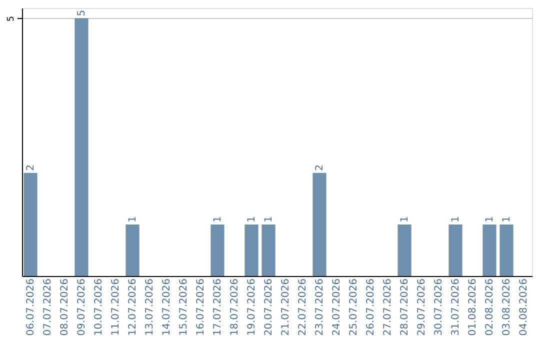  I want to click on x-tick-label: 25.07.2026, so click(354, 307).